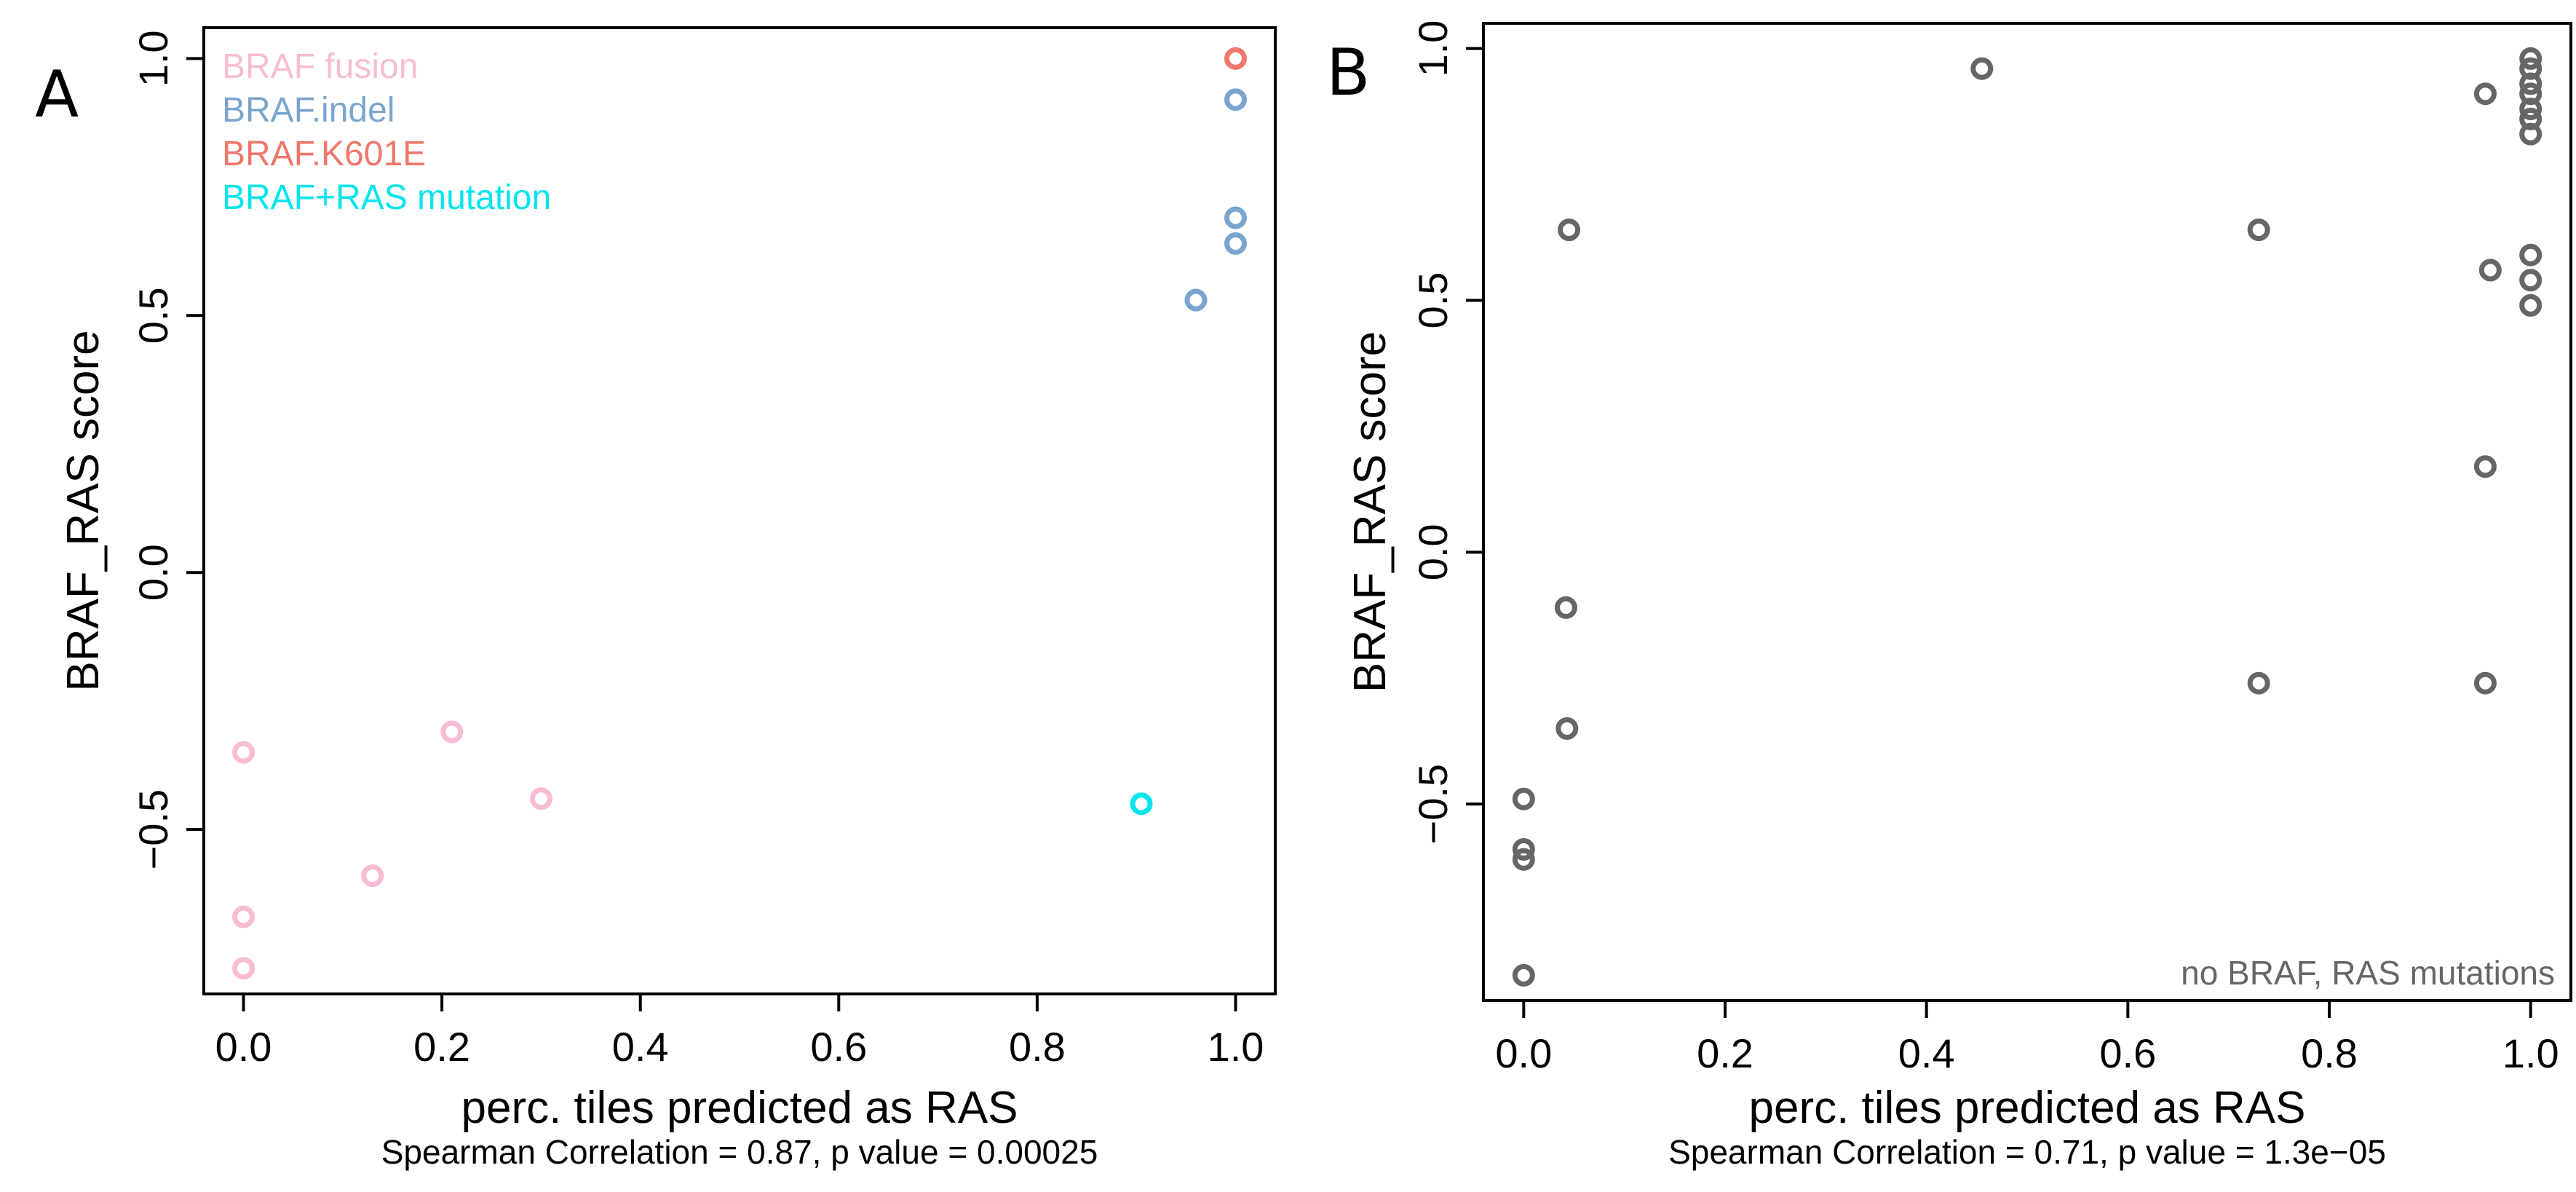 Image resolution: width=2576 pixels, height=1192 pixels. Describe the element at coordinates (1348, 72) in the screenshot. I see `panel-letter-b: B` at that location.